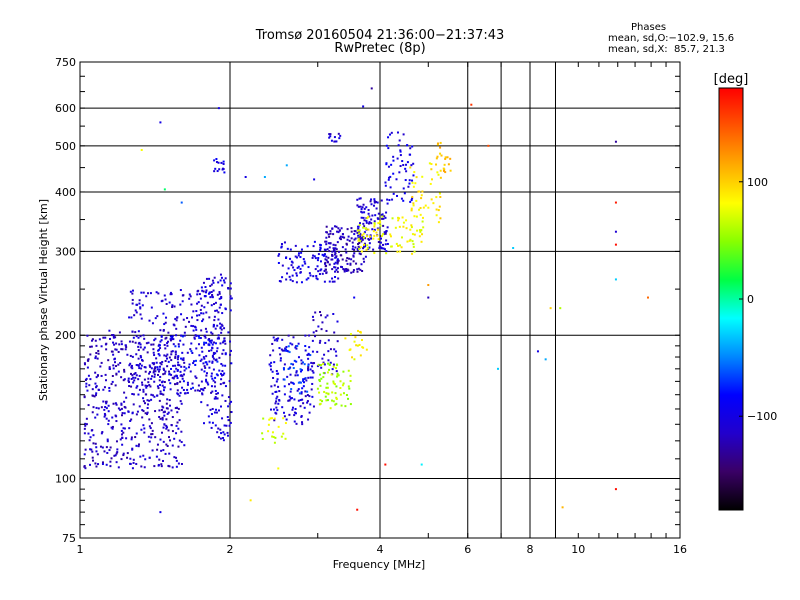 Image resolution: width=800 pixels, height=600 pixels. What do you see at coordinates (649, 27) in the screenshot?
I see `phase-legend-title: Phases` at bounding box center [649, 27].